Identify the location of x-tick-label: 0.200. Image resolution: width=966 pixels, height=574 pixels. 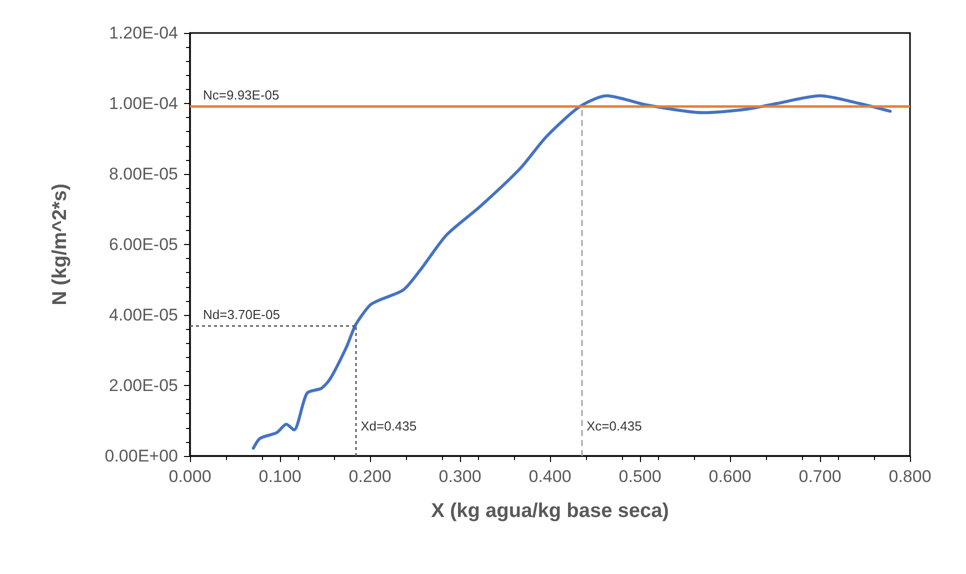
(370, 476).